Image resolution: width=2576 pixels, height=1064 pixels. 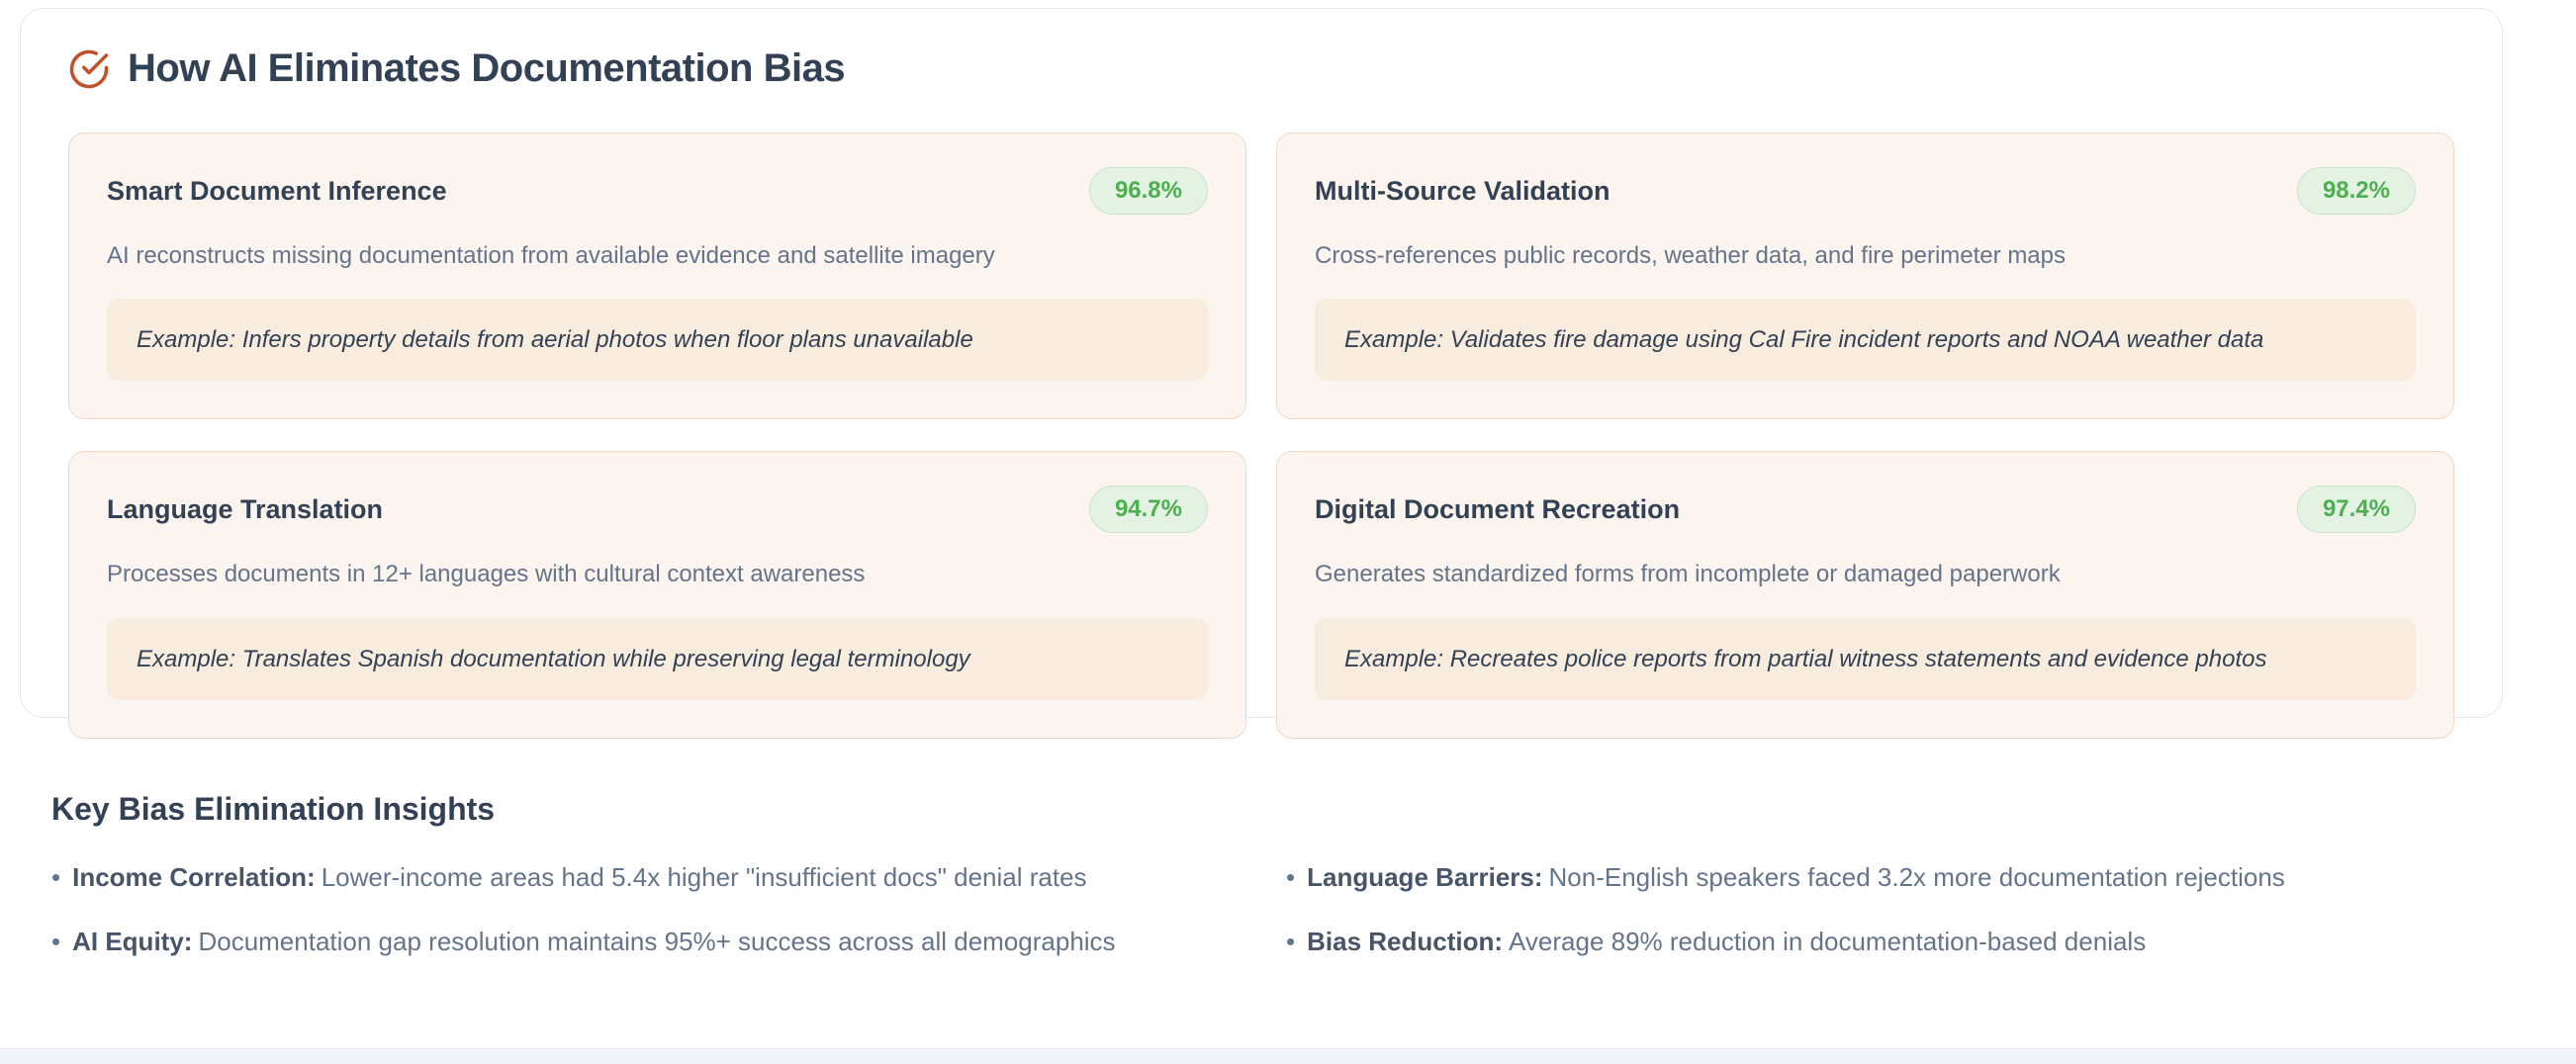 I want to click on accuracy-badge: 96.8%, so click(x=1148, y=191).